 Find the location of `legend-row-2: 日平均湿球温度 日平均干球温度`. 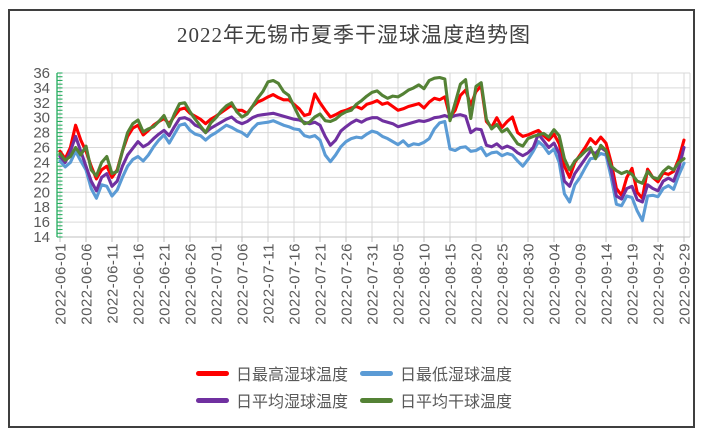

legend-row-2: 日平均湿球温度 日平均干球温度 is located at coordinates (353, 400).